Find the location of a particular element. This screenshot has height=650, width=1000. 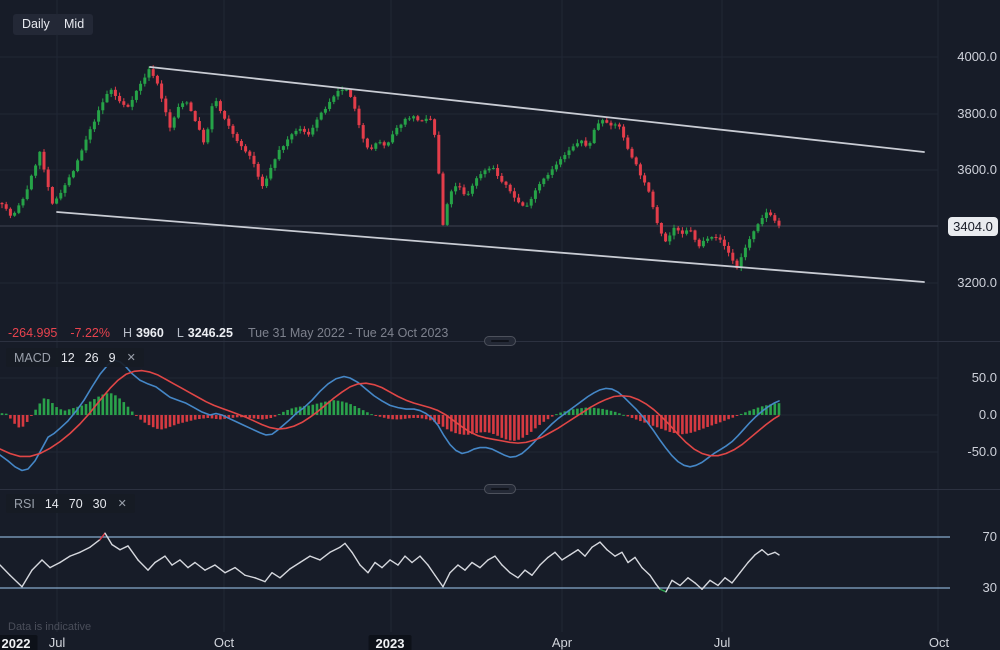

price-tick-3800: 3800.0 is located at coordinates (977, 113).